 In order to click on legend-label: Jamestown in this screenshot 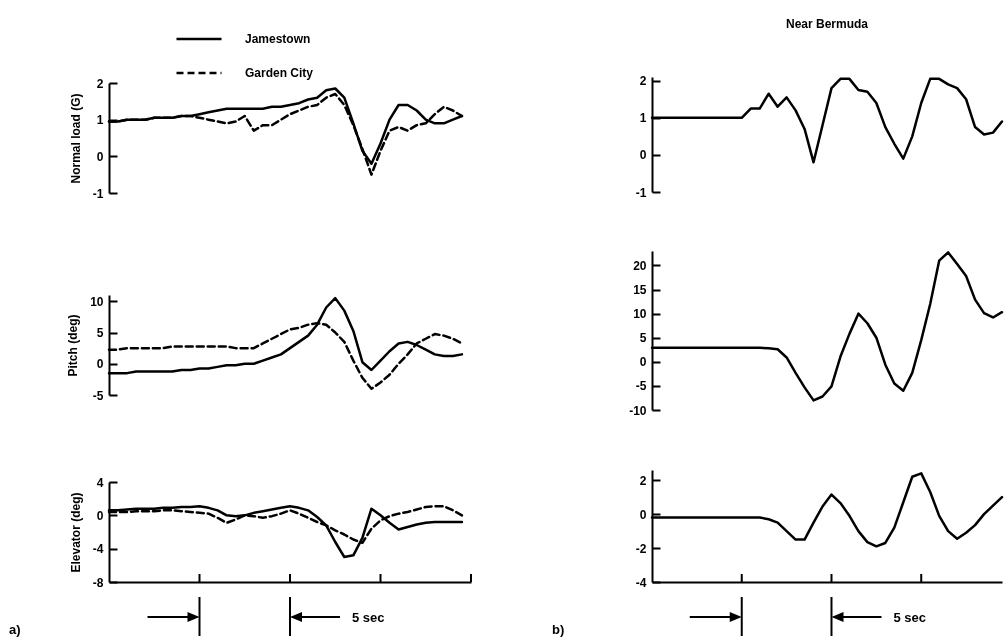, I will do `click(278, 39)`.